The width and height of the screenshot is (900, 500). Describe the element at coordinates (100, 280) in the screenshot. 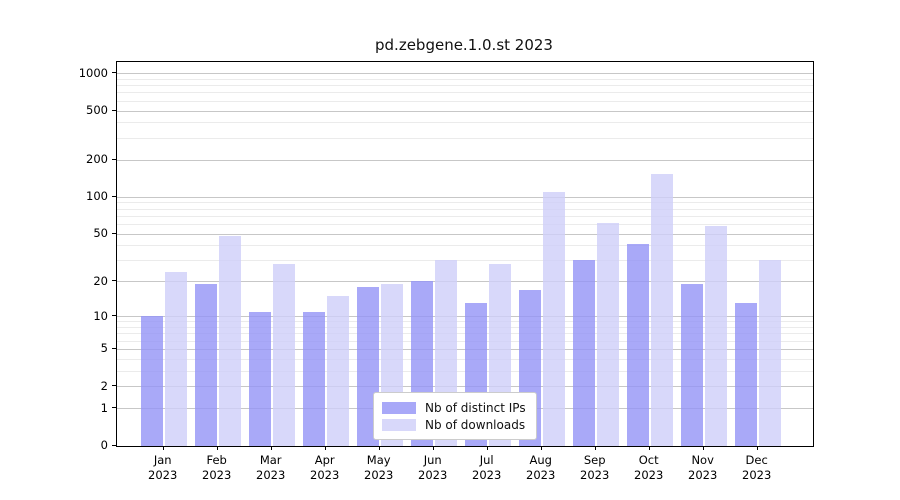

I see `y-tick-label: 20` at that location.